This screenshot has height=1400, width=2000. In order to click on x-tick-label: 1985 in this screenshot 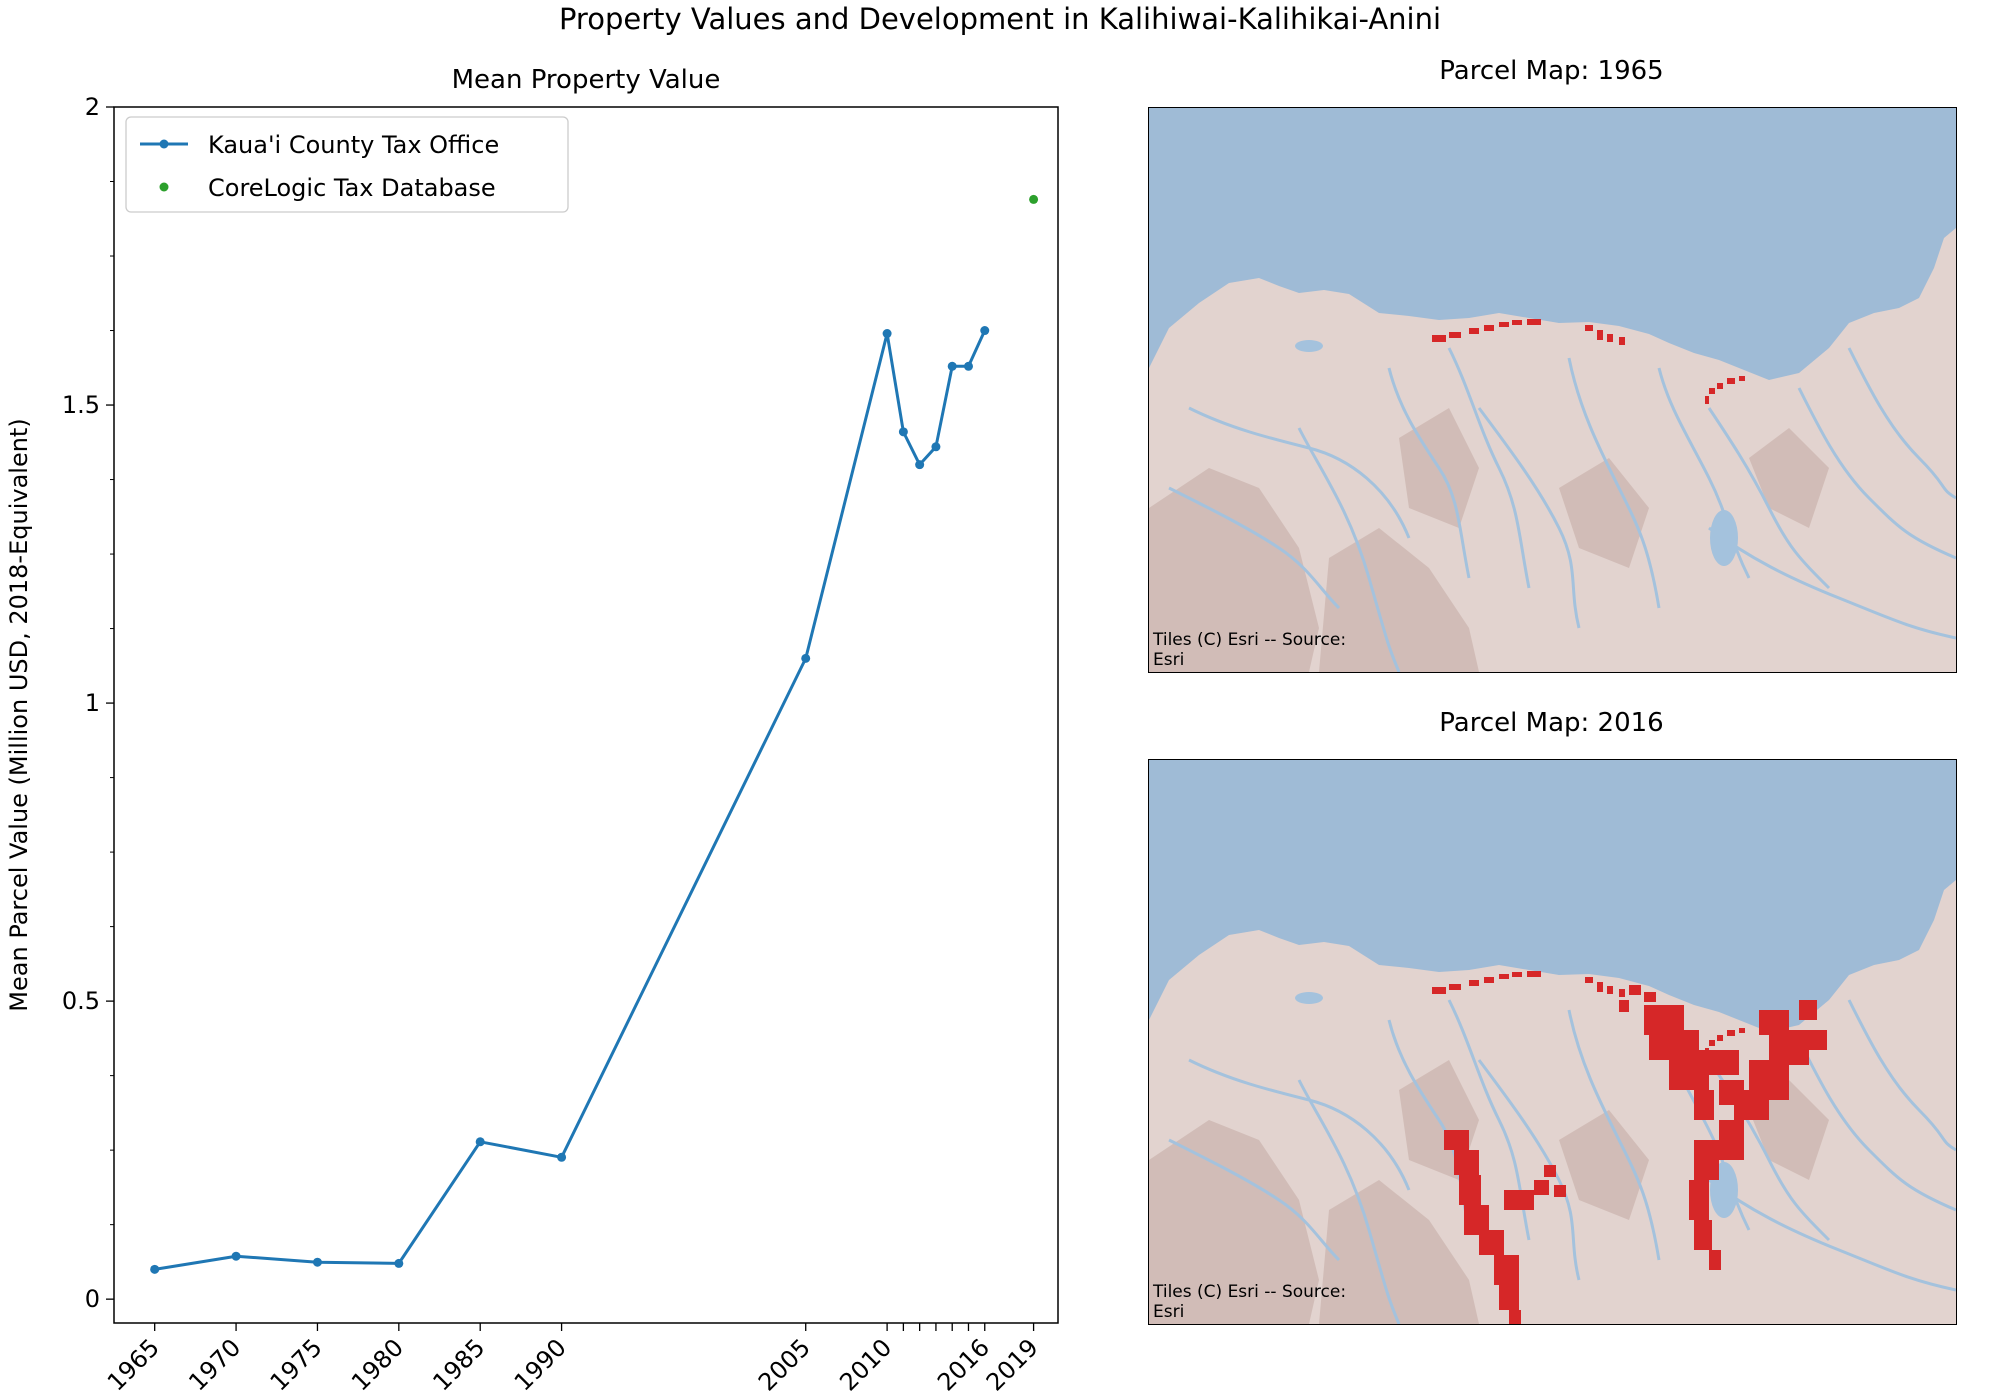, I will do `click(458, 1364)`.